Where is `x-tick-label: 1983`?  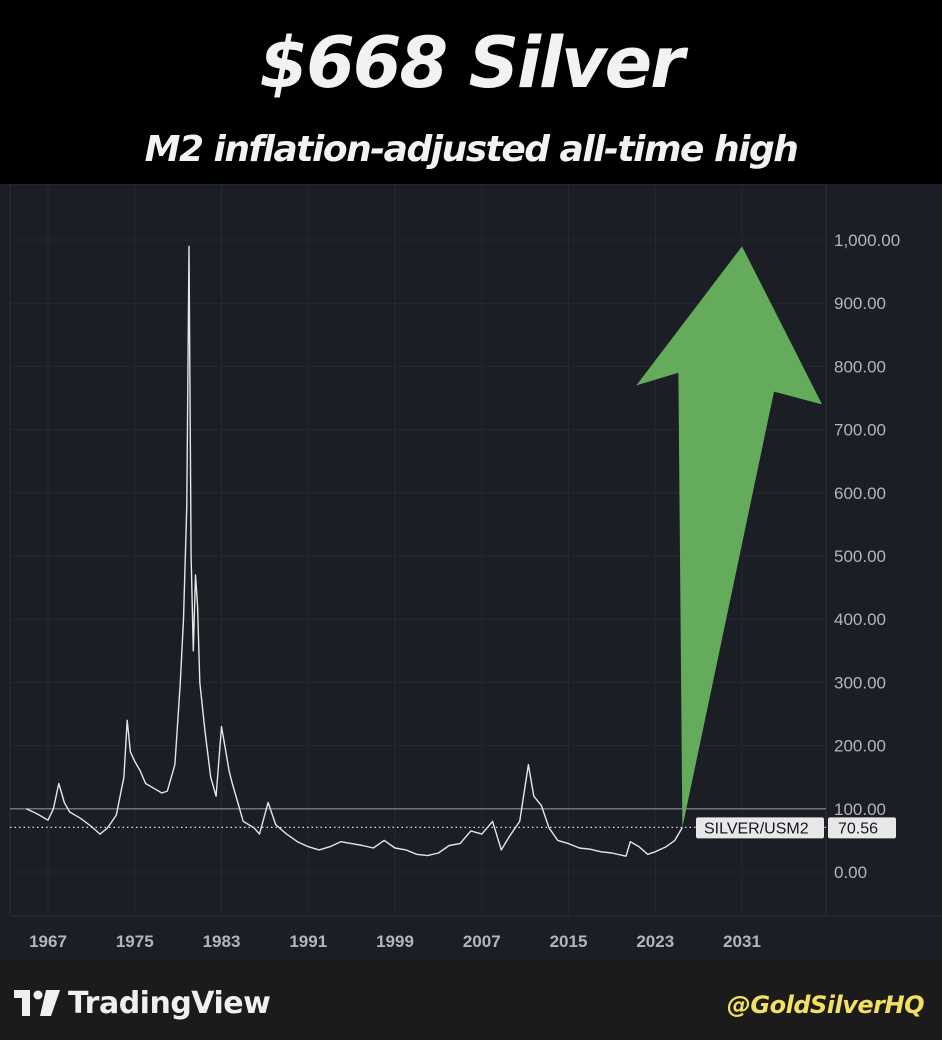
x-tick-label: 1983 is located at coordinates (222, 941).